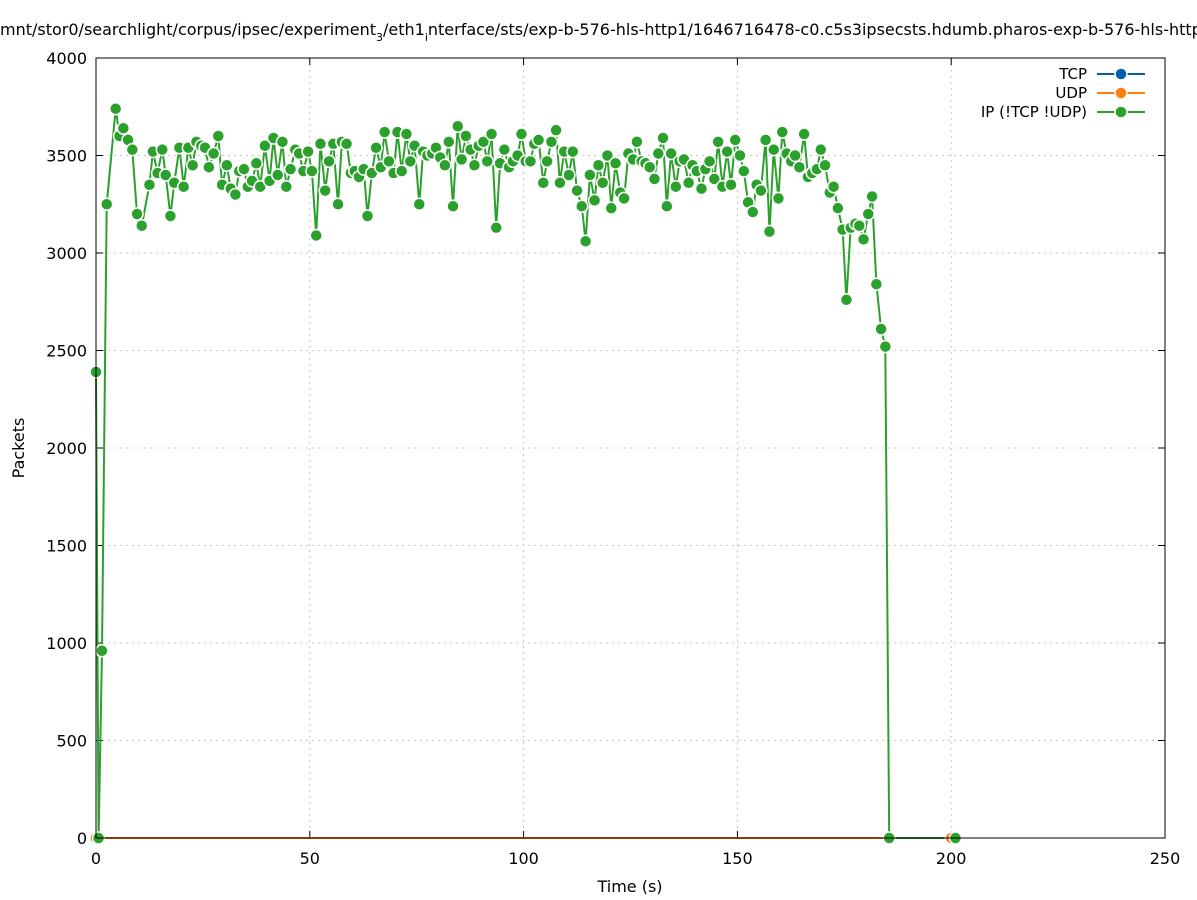 This screenshot has height=900, width=1197. Describe the element at coordinates (1071, 93) in the screenshot. I see `legend-label: UDP` at that location.